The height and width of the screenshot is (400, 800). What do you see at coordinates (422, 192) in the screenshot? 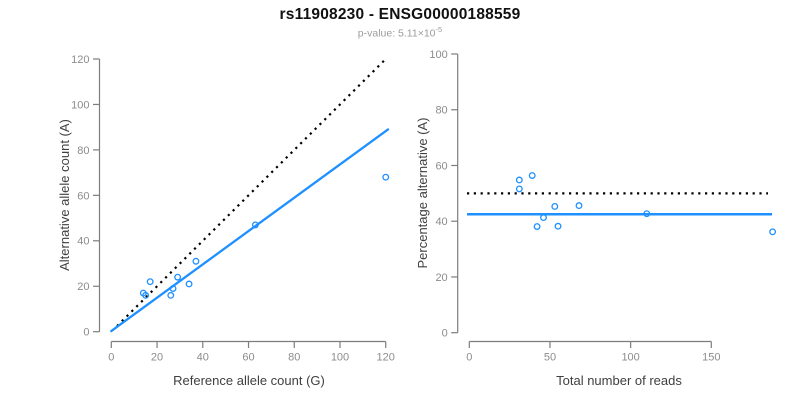
I see `y-axis-title: Percentage alternative (A)` at bounding box center [422, 192].